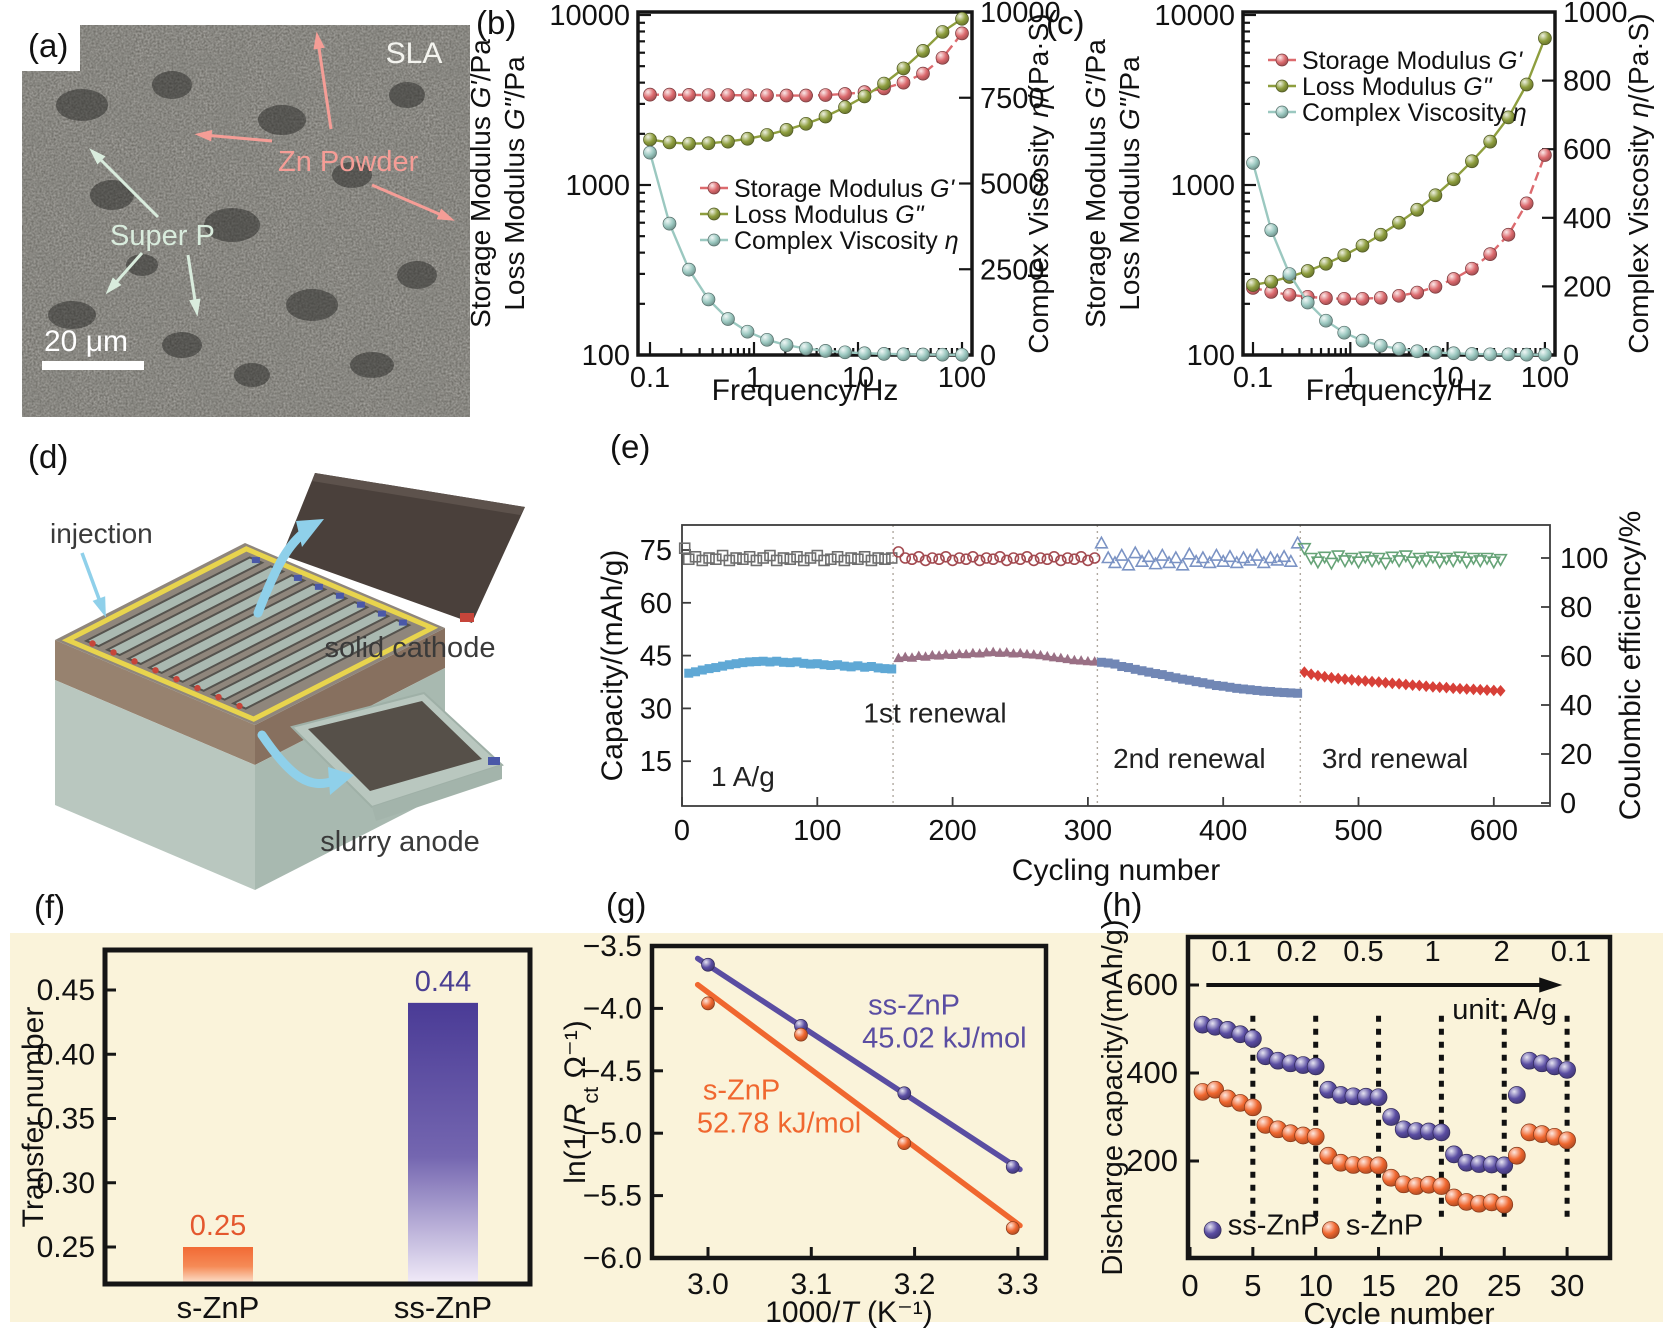 The width and height of the screenshot is (1673, 1328). I want to click on efficiency-tick-label: 80, so click(1576, 608).